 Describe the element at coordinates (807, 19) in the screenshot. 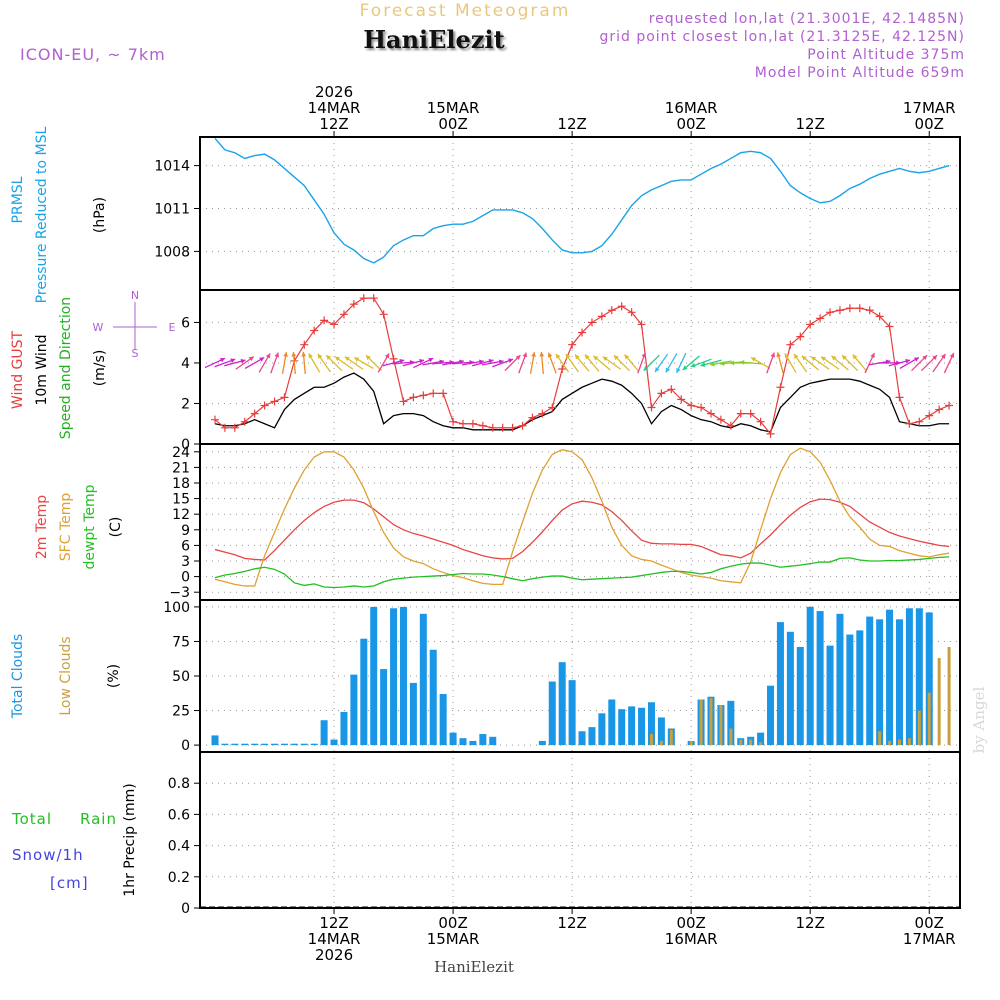

I see `requested-lonlat: requested lon,lat (21.3001E, 42.1485N)` at that location.